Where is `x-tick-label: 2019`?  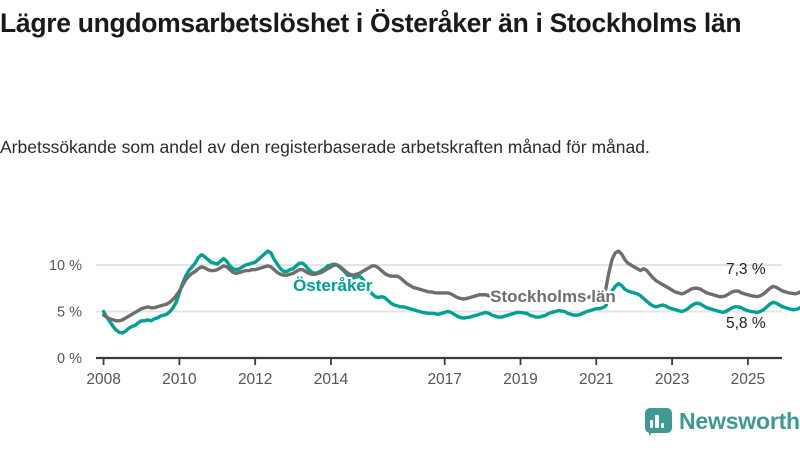
x-tick-label: 2019 is located at coordinates (520, 378).